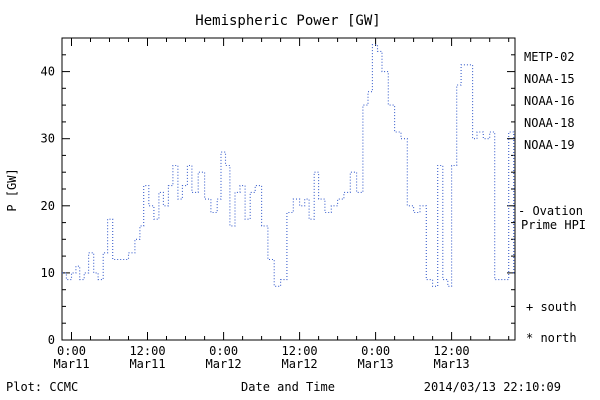 The image size is (600, 400). What do you see at coordinates (549, 145) in the screenshot?
I see `legend-noaa-19: NOAA-19` at bounding box center [549, 145].